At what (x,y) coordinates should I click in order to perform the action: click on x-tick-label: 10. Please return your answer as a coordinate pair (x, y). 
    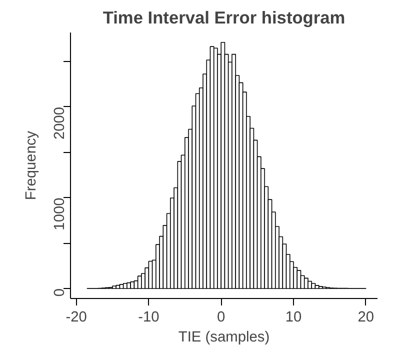
    Looking at the image, I should click on (293, 318).